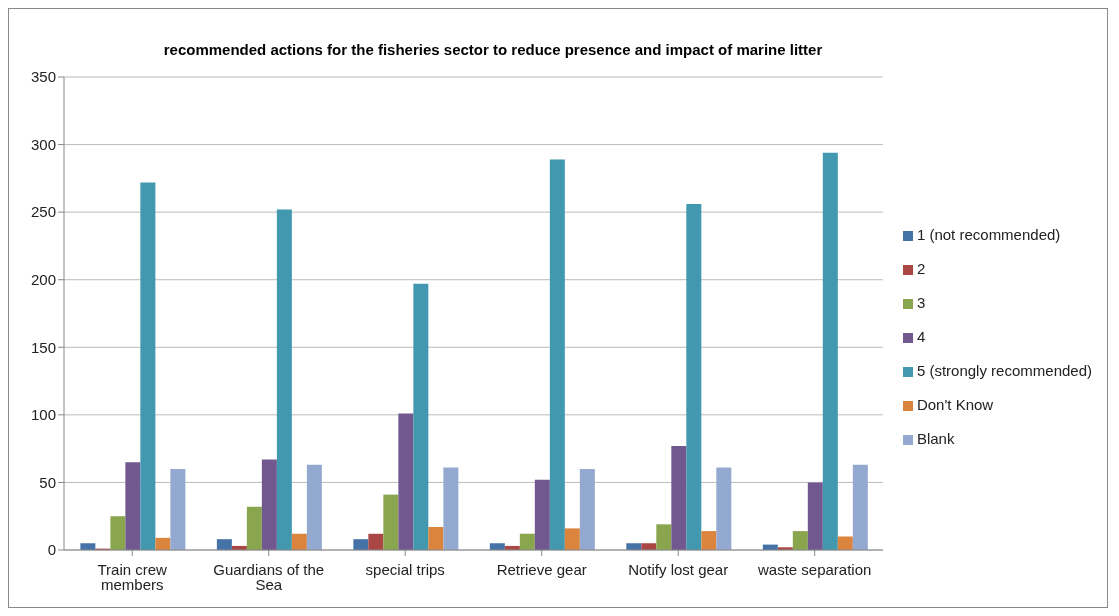 Image resolution: width=1119 pixels, height=616 pixels. Describe the element at coordinates (921, 268) in the screenshot. I see `legend-label: 2` at that location.